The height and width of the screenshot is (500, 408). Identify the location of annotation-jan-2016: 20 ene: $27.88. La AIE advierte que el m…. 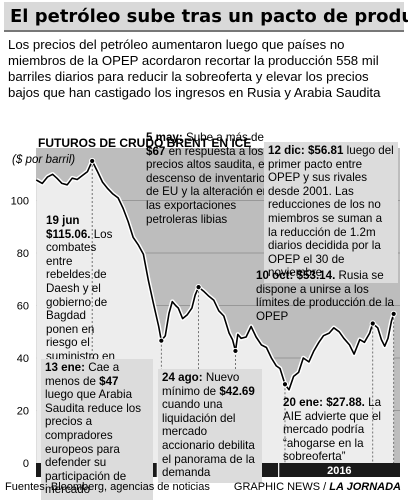
(339, 430).